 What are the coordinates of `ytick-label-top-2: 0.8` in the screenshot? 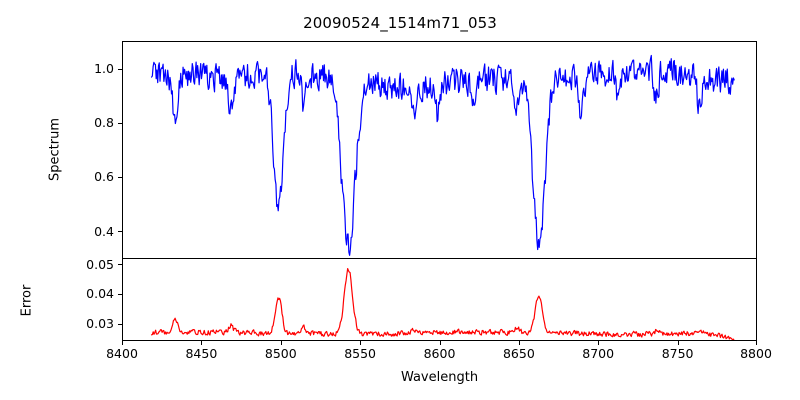 It's located at (104, 122).